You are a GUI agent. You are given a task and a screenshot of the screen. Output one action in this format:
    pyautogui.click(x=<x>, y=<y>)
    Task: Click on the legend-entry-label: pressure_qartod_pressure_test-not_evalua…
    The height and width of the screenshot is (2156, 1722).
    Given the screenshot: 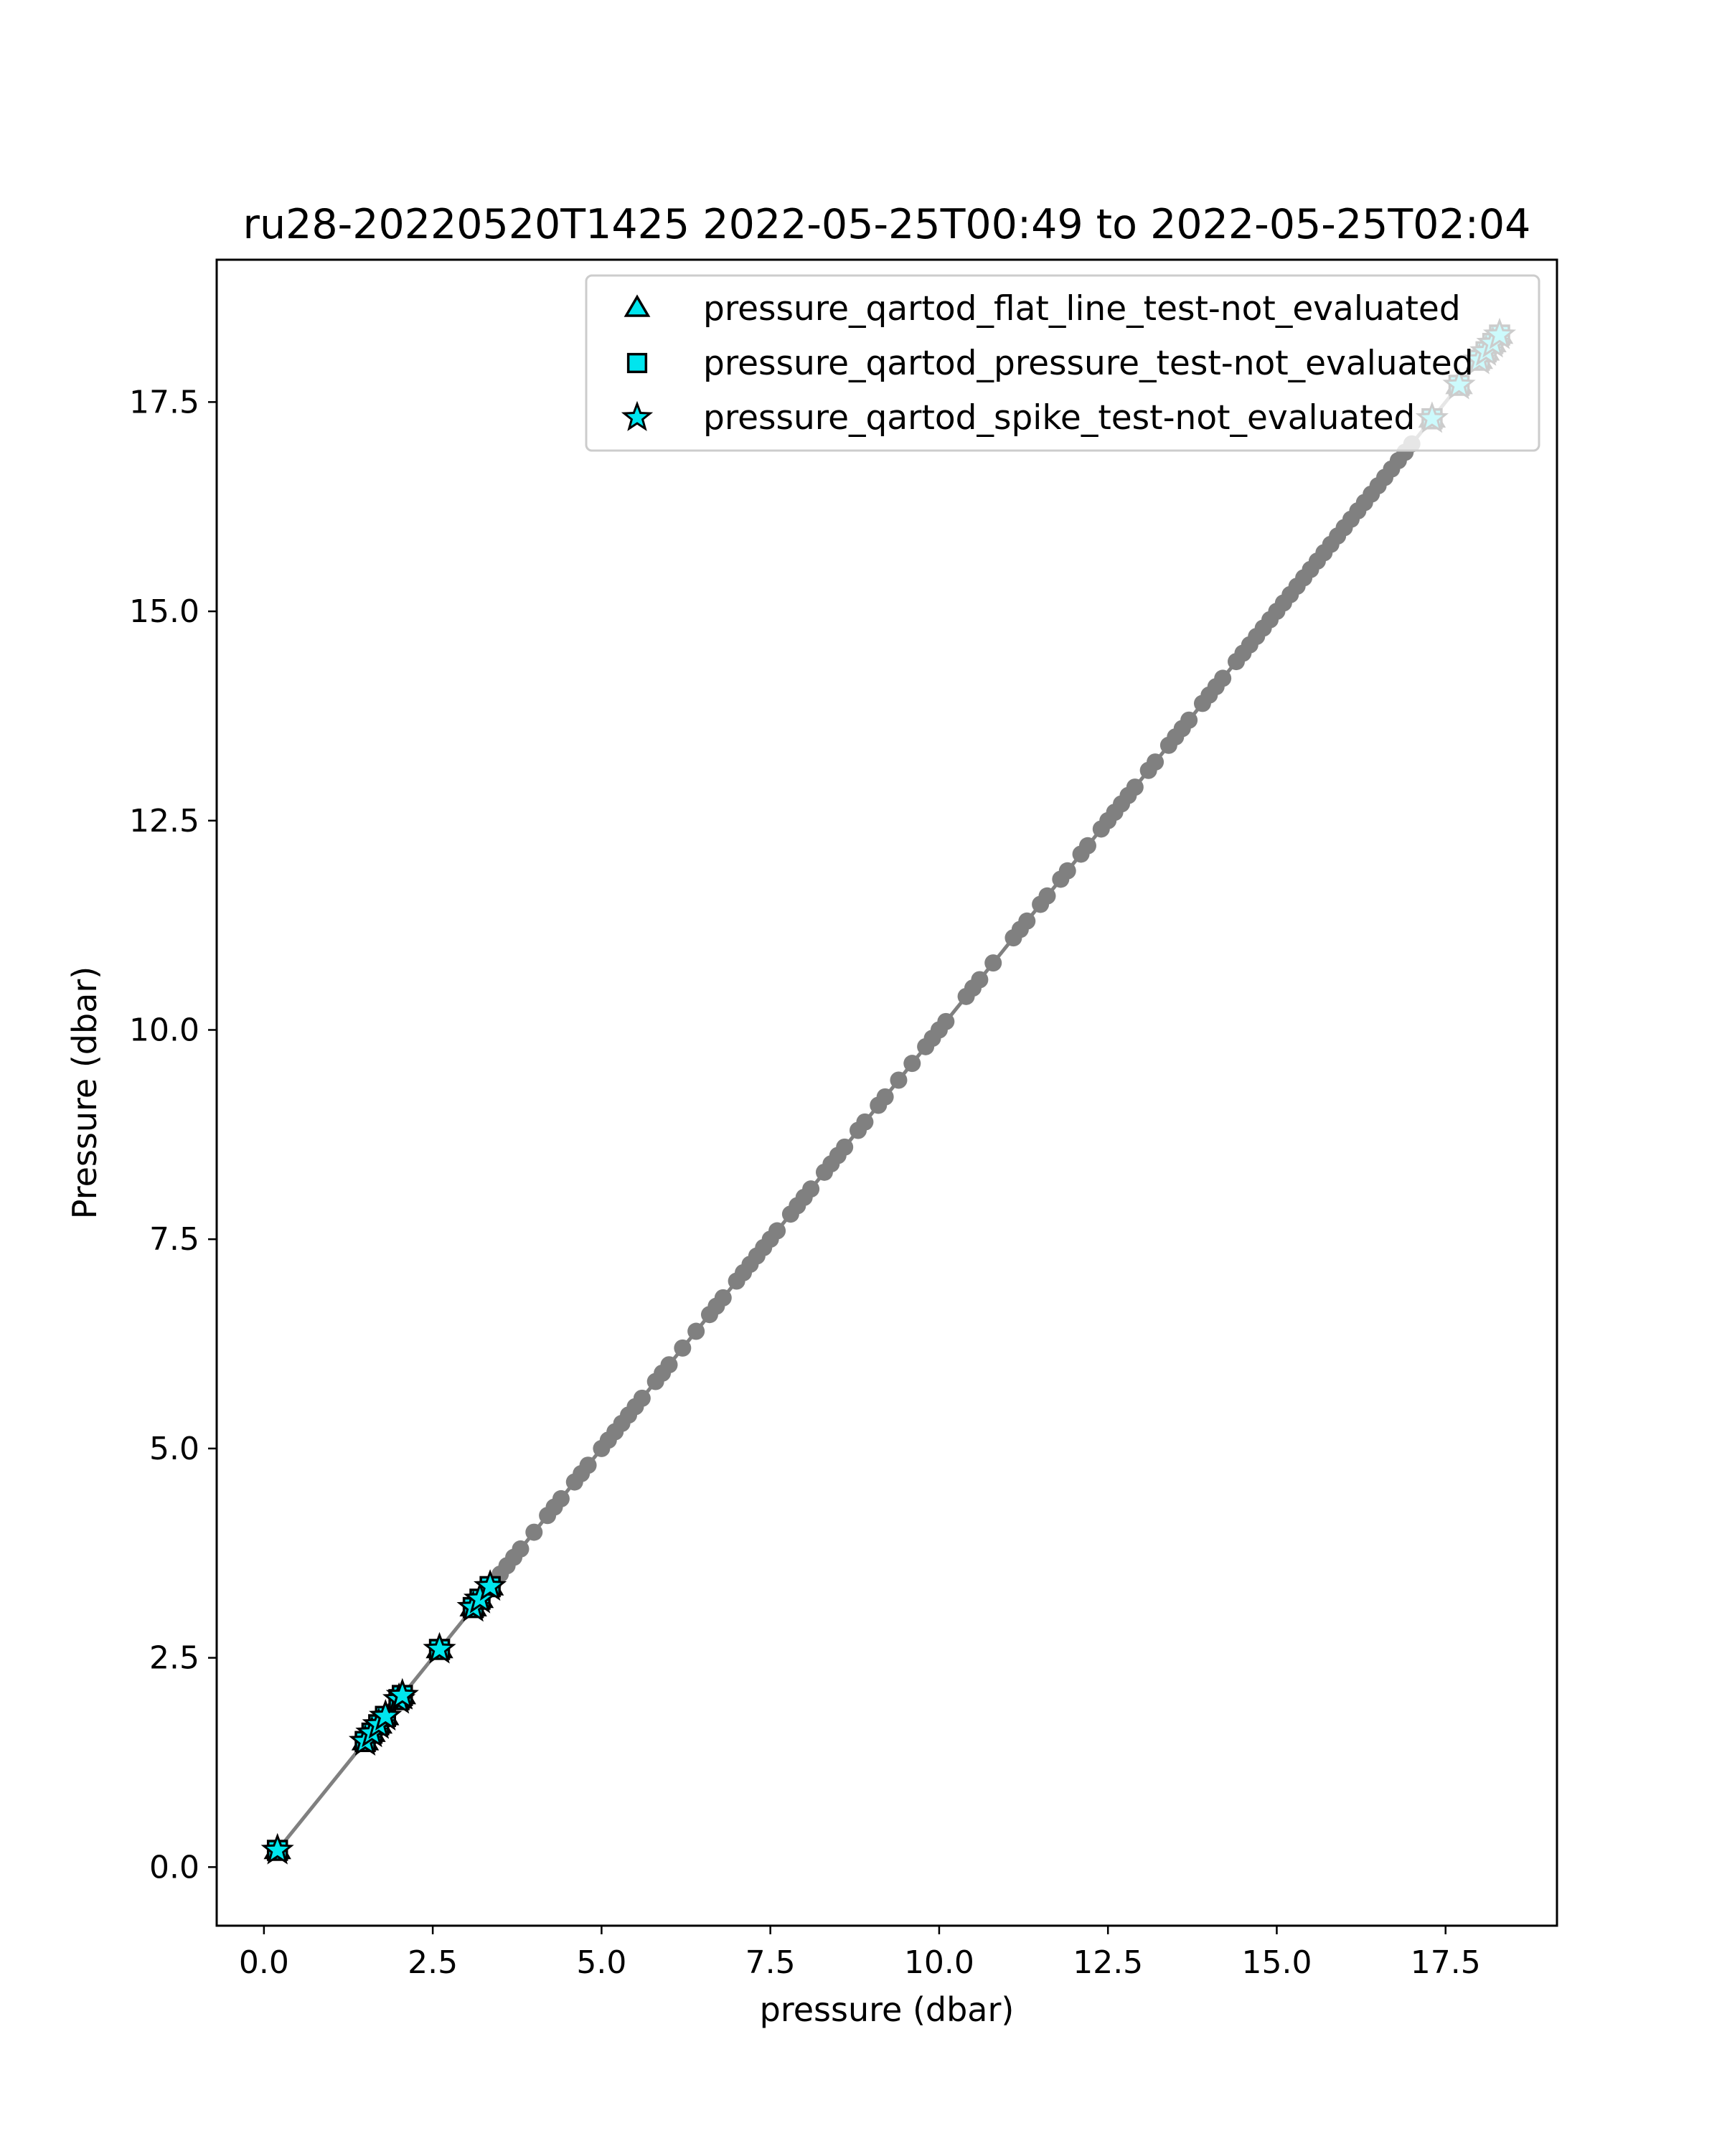 What is the action you would take?
    pyautogui.click(x=1089, y=364)
    